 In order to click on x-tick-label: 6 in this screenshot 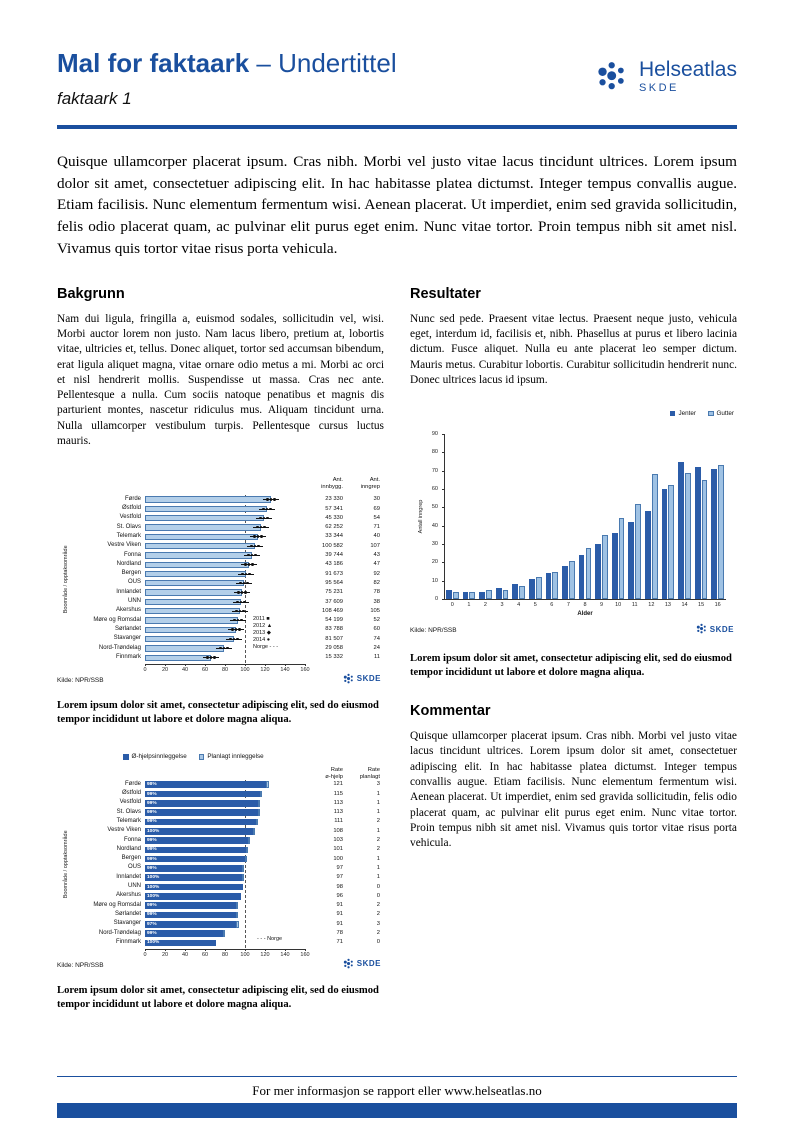, I will do `click(552, 605)`.